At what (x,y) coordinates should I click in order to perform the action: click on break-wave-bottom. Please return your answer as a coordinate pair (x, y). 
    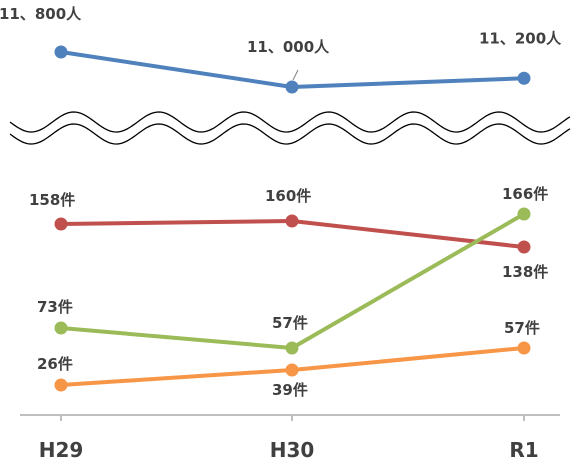
    Looking at the image, I should click on (290, 134).